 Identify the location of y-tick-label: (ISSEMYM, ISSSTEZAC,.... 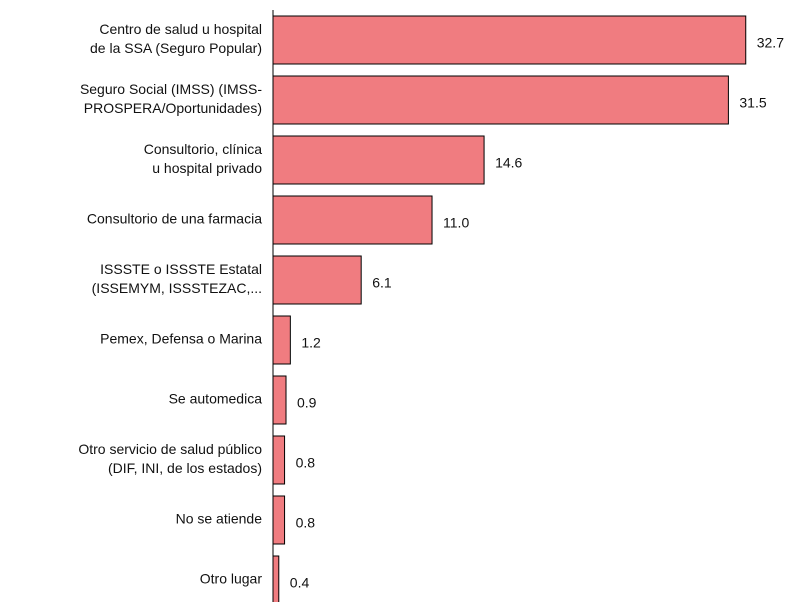
(177, 288).